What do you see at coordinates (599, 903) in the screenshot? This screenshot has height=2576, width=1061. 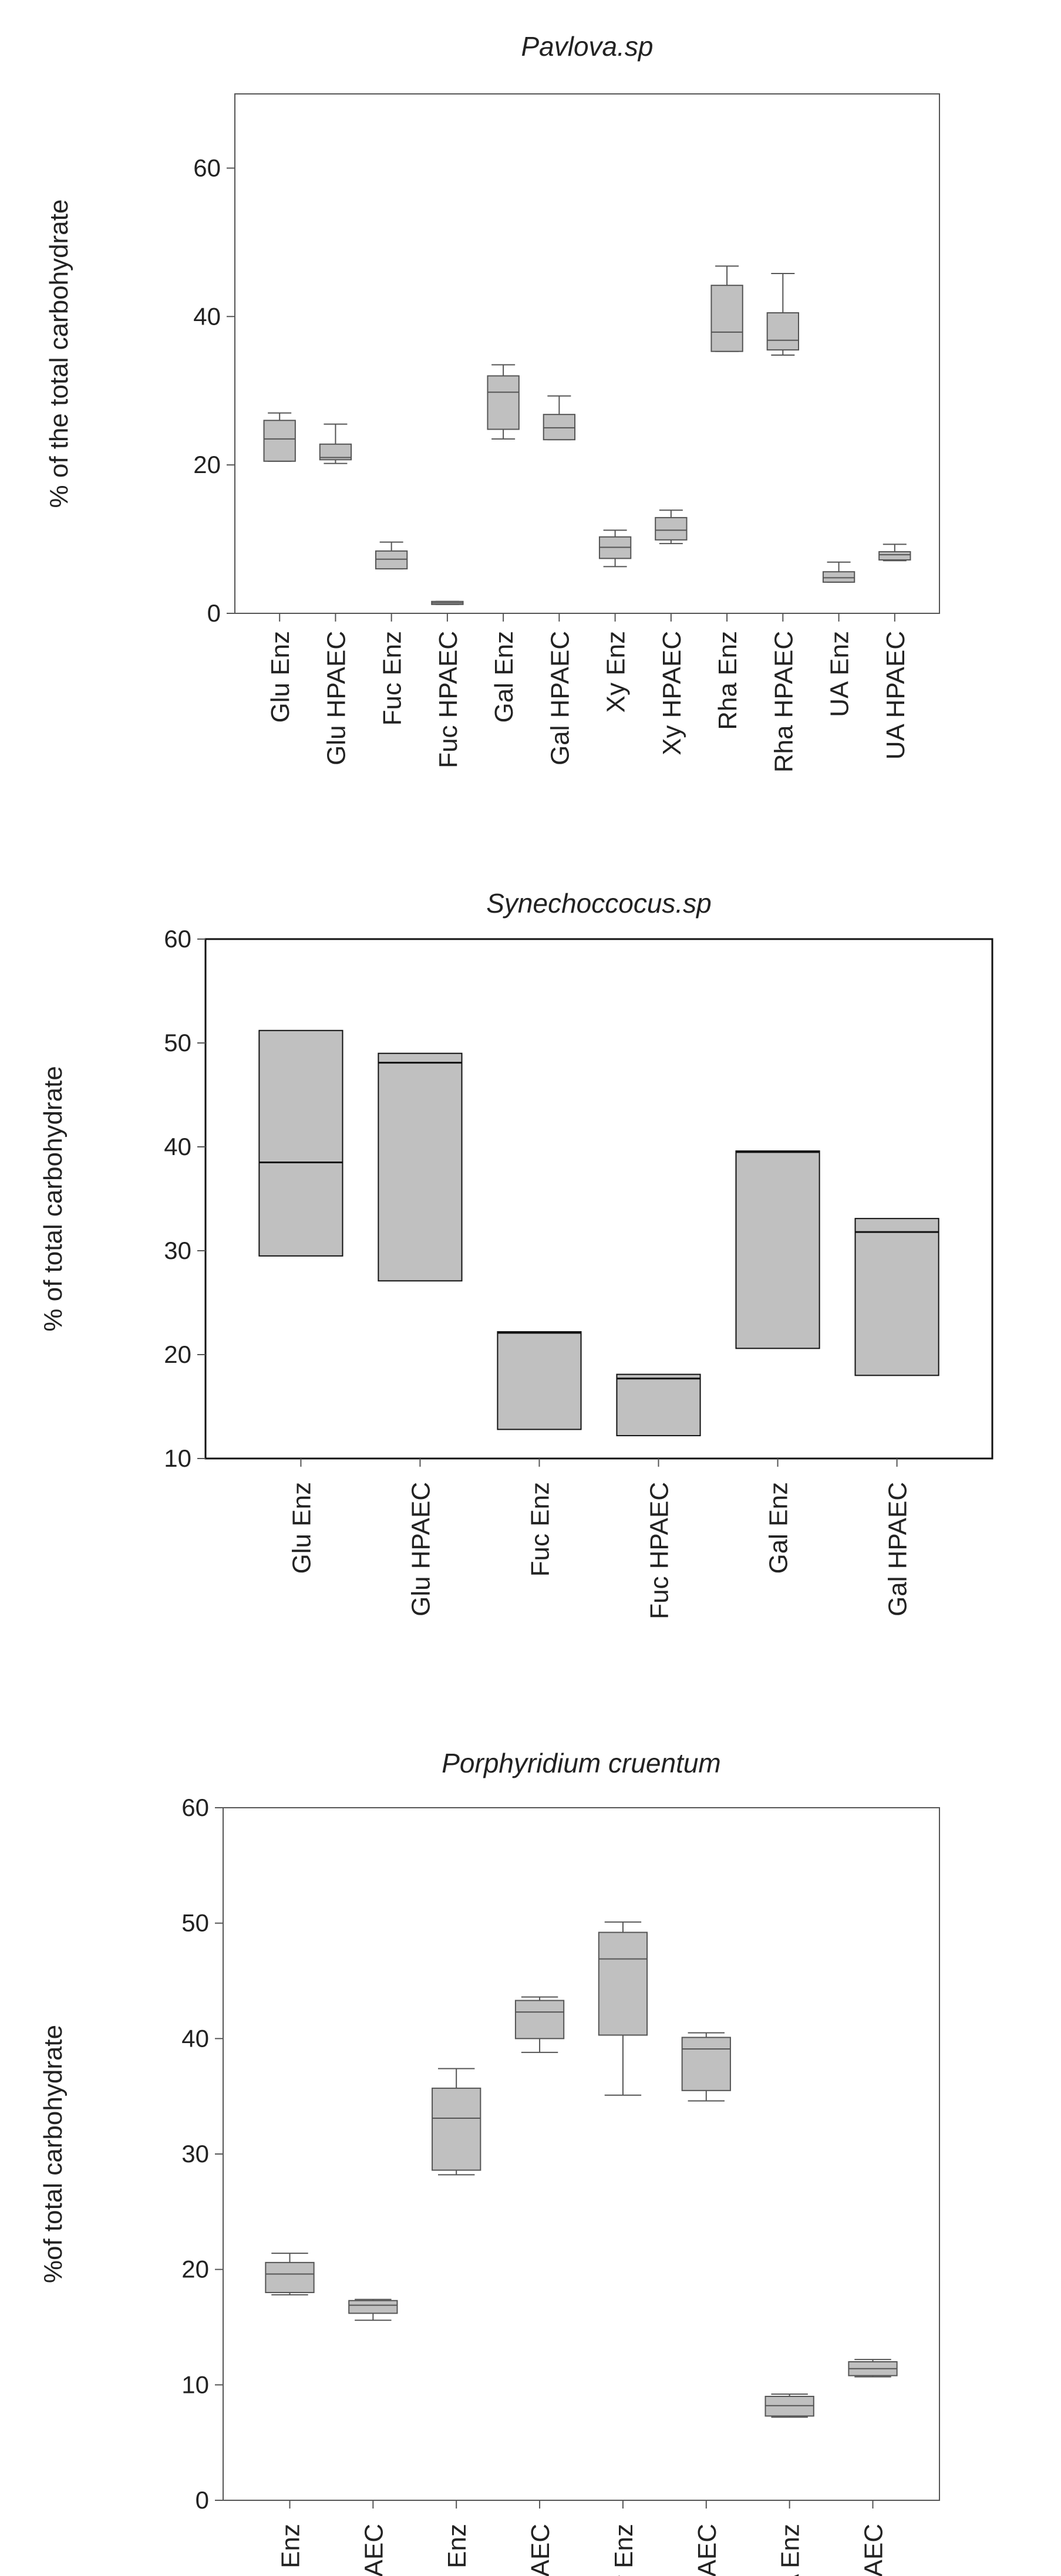 I see `chart-title: Synechoccocus.sp` at bounding box center [599, 903].